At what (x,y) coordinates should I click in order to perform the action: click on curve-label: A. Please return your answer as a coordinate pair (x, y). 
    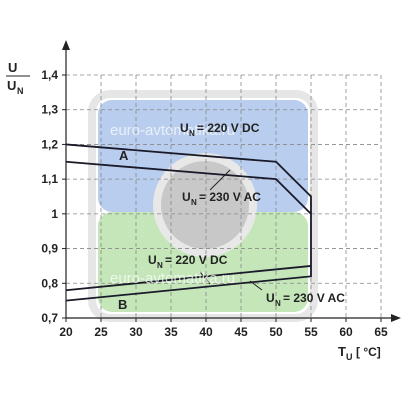
    Looking at the image, I should click on (124, 155).